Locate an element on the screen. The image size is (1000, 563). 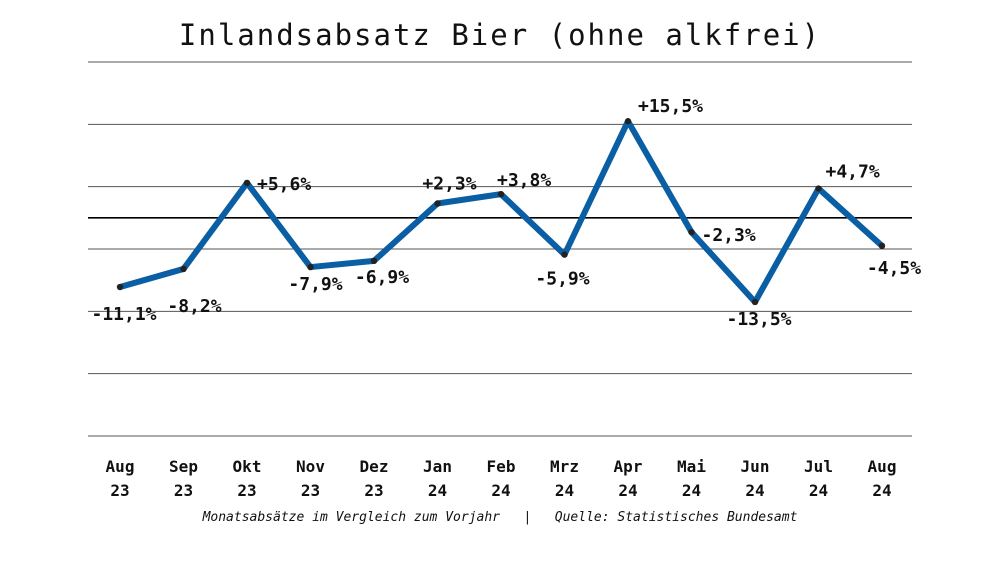
data-label: +3,8% is located at coordinates (524, 180).